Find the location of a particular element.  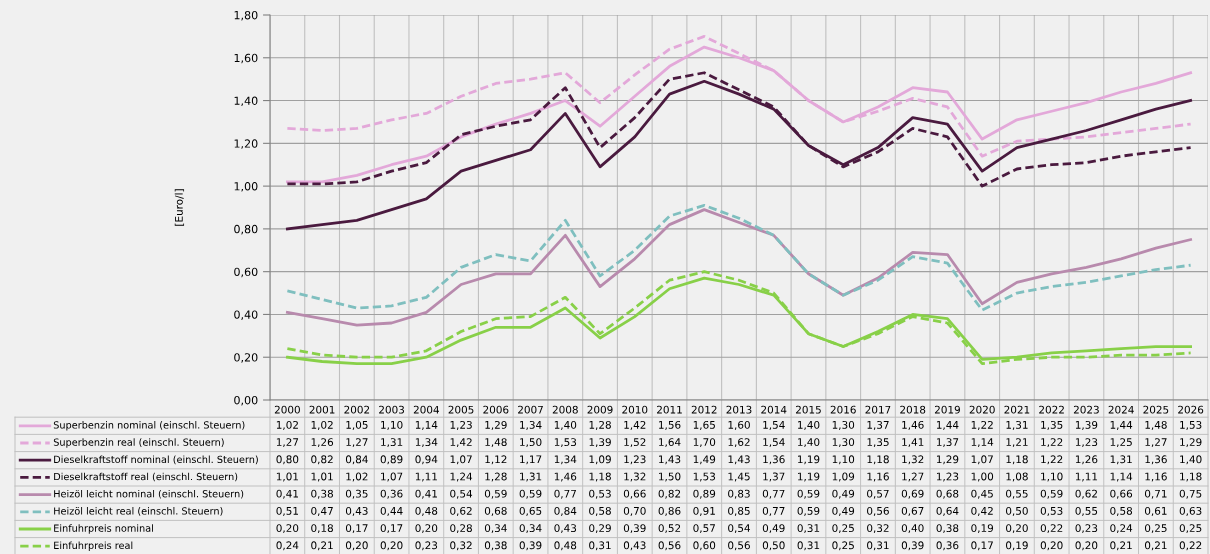

data-label: 0,31 is located at coordinates (600, 546).